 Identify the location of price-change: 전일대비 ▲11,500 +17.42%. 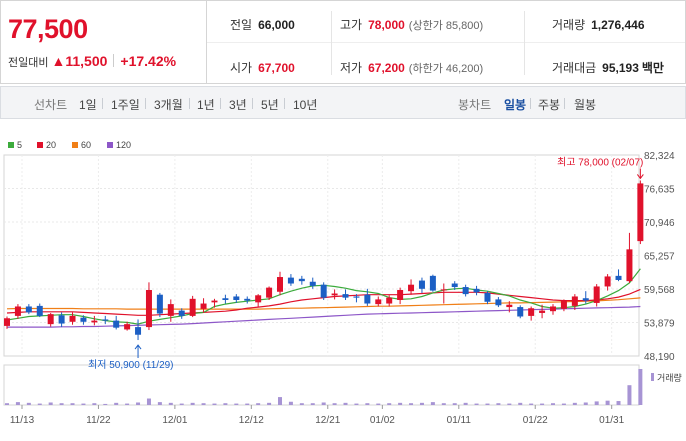
(92, 61).